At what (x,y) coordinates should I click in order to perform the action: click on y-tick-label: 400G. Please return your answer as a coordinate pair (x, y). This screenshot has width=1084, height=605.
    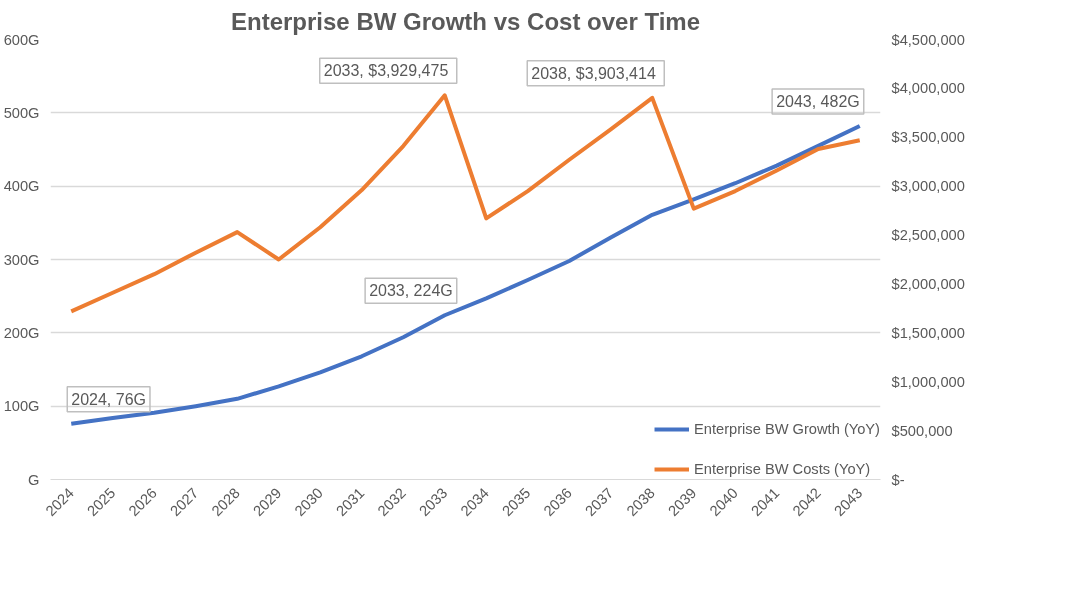
    Looking at the image, I should click on (21, 186).